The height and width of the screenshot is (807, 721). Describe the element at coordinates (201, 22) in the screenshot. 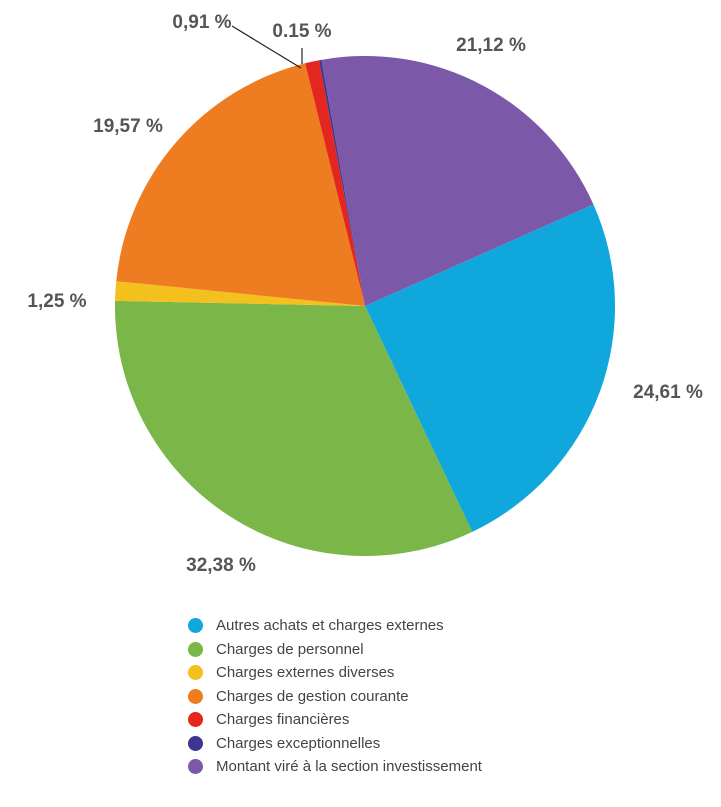

I see `slice-label-charges-financieres: 0,91 %` at that location.